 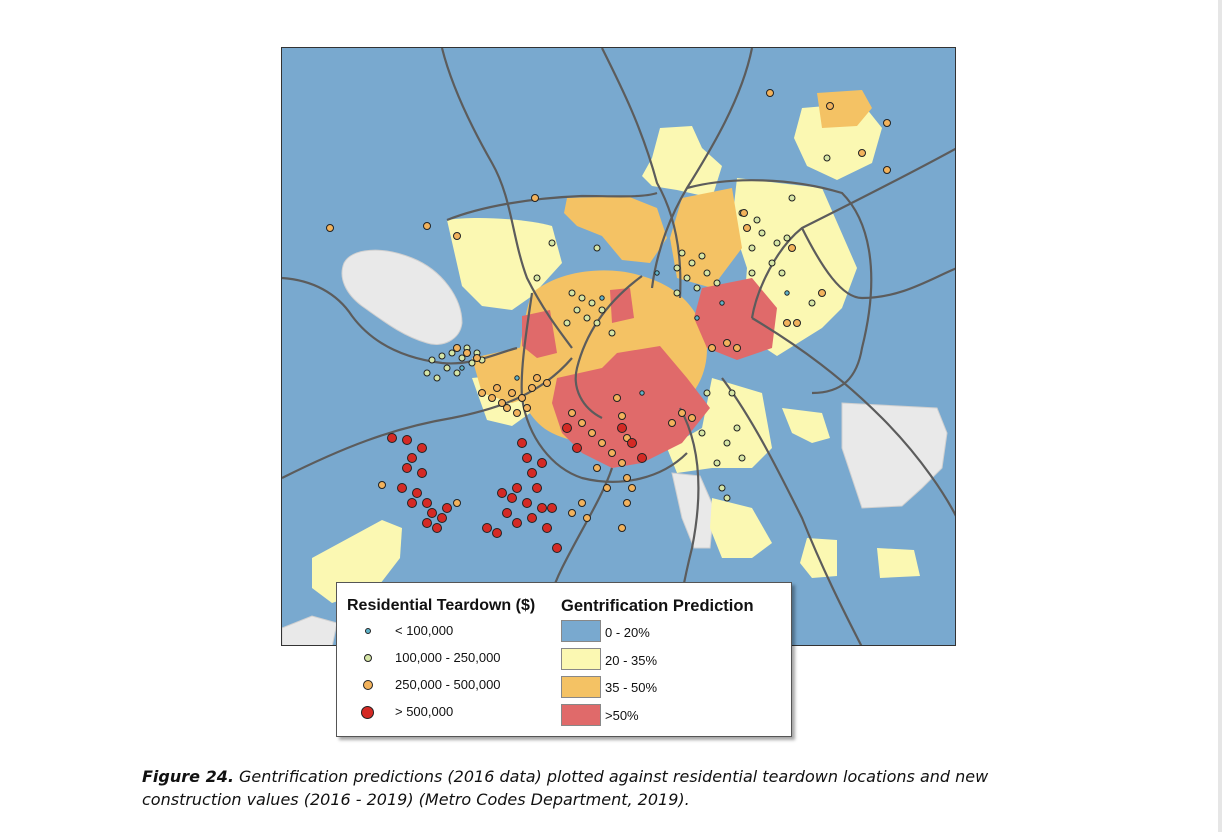 What do you see at coordinates (367, 712) in the screenshot?
I see `teardown-symbol-over-500k` at bounding box center [367, 712].